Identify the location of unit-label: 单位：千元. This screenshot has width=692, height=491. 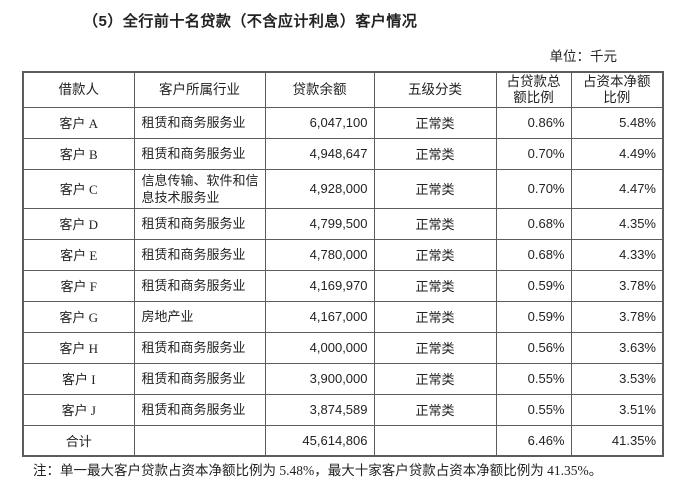
(583, 56).